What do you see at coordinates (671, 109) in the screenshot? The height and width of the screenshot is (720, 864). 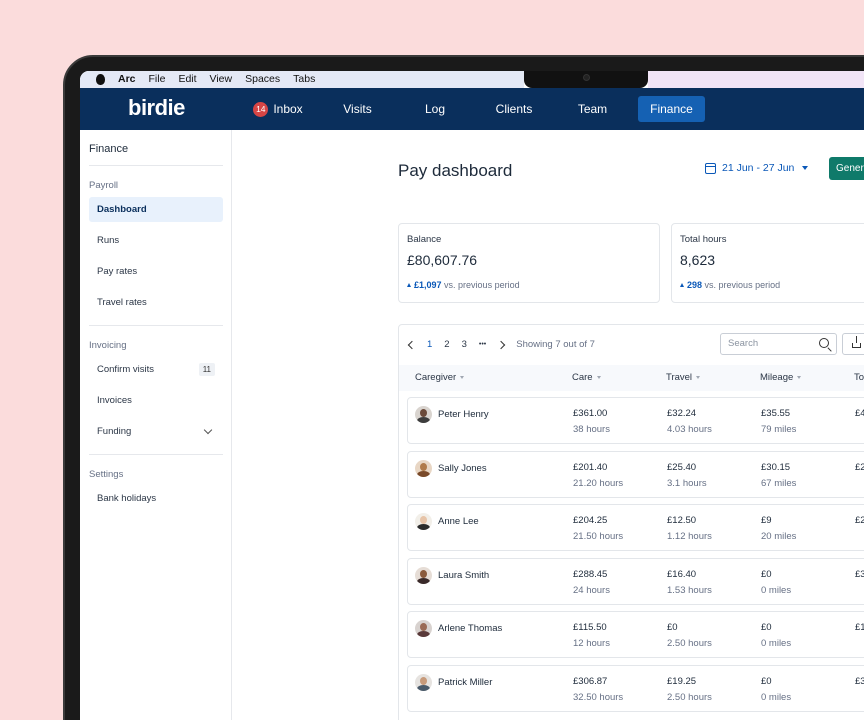 I see `nav-finance: Finance` at bounding box center [671, 109].